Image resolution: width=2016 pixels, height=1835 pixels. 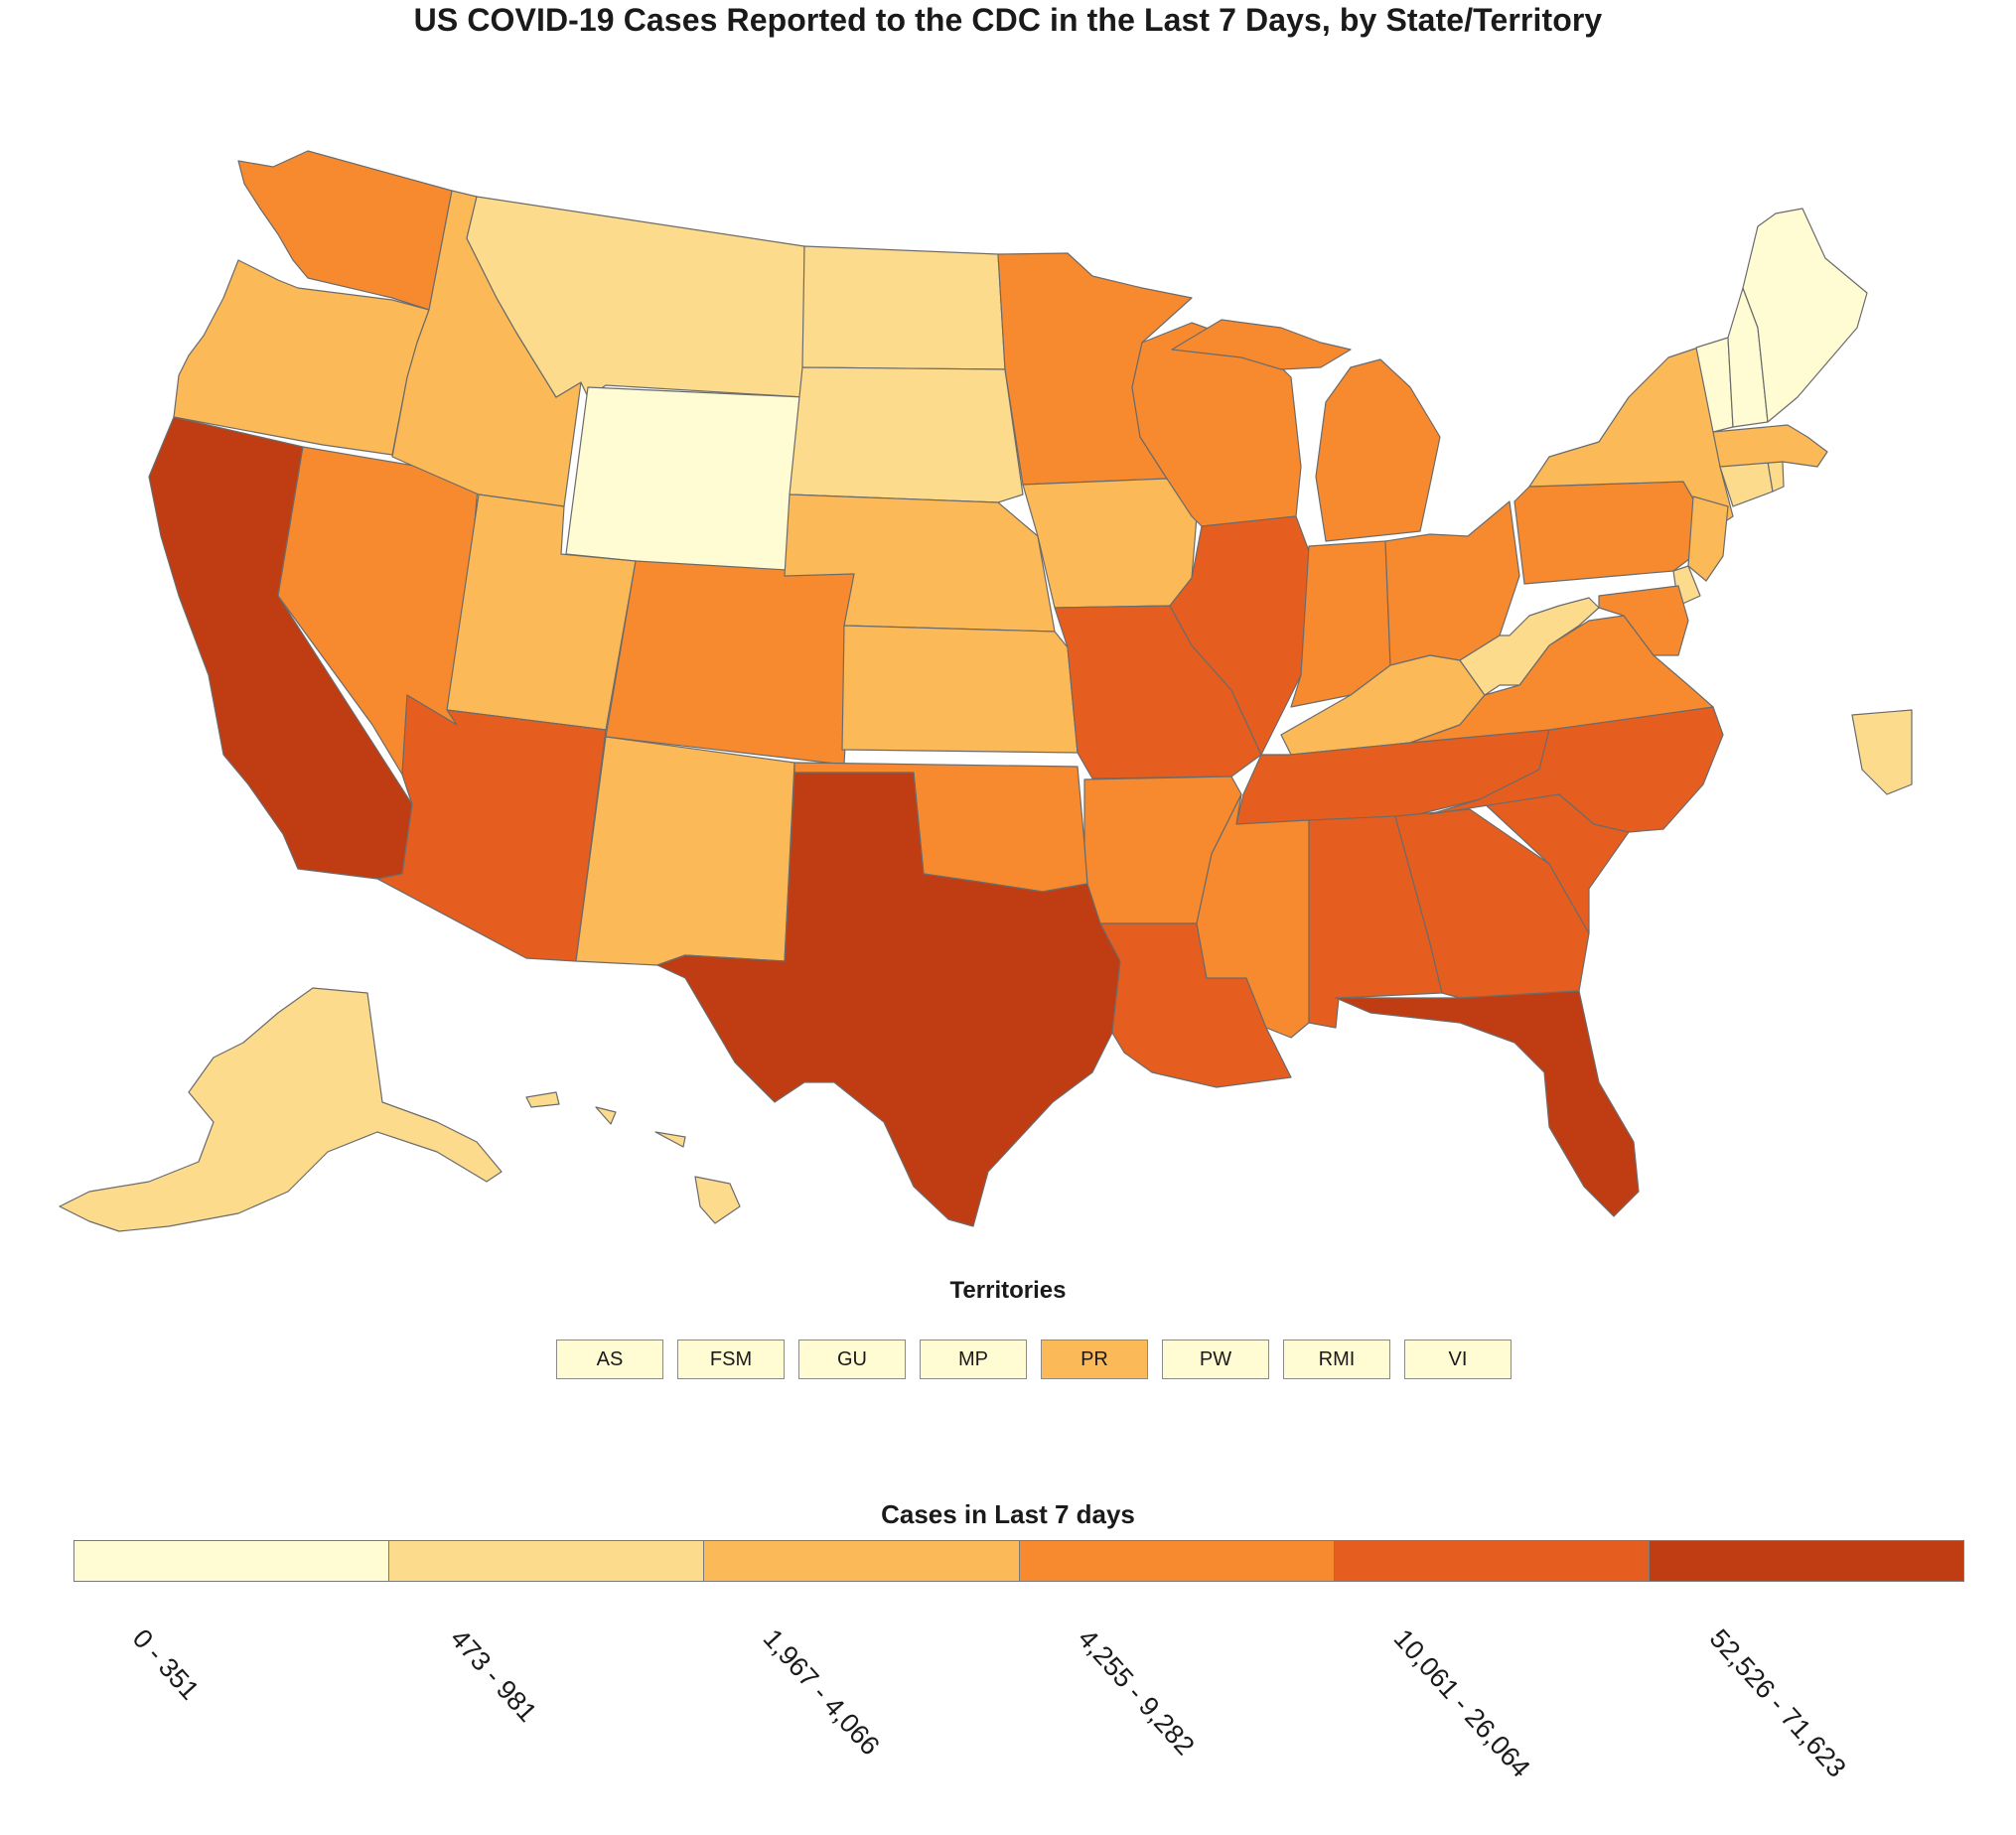 I want to click on legend-color-scale, so click(x=1019, y=1561).